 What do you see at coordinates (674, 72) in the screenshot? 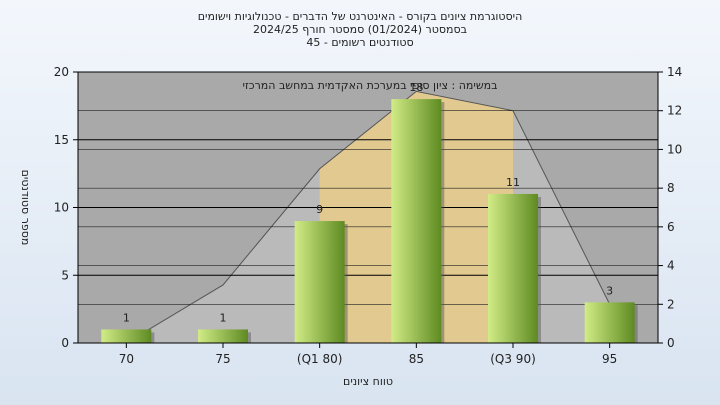
I see `y2-tick-label: 14` at bounding box center [674, 72].